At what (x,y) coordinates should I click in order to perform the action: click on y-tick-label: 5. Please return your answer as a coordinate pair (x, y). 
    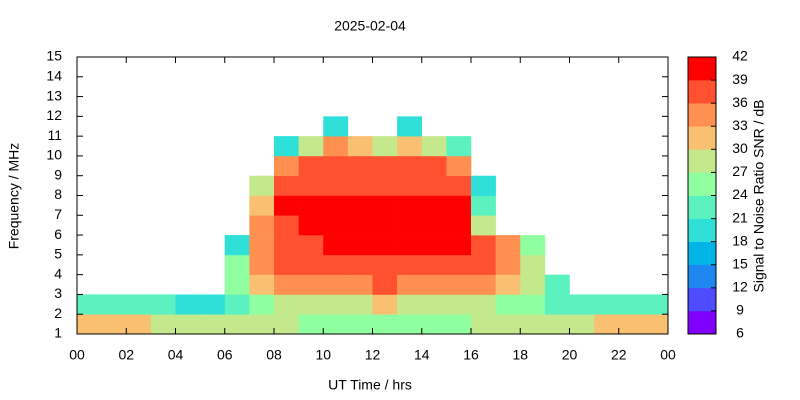
    Looking at the image, I should click on (58, 254).